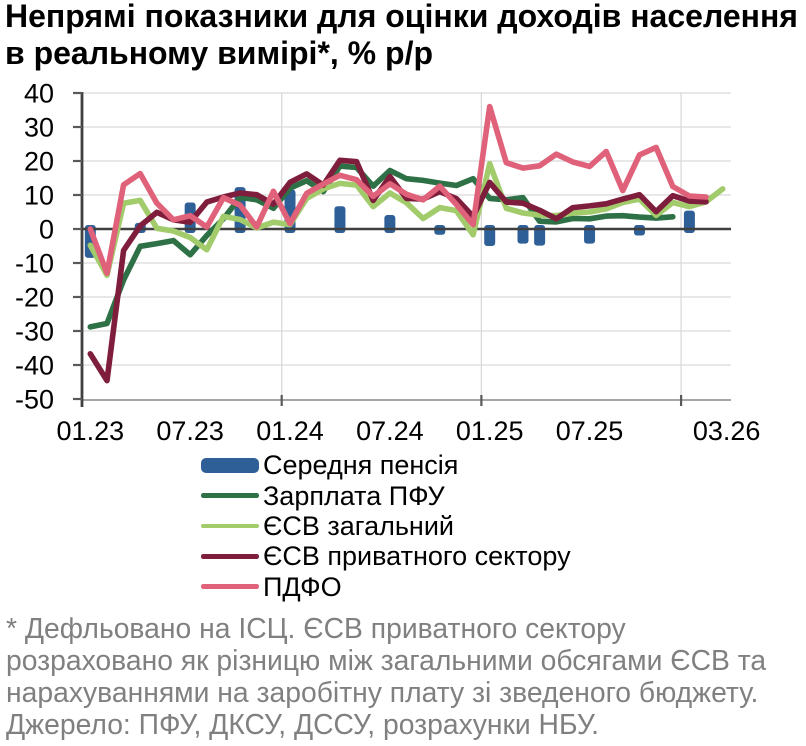  I want to click on y-axis-label: -40, so click(34, 366).